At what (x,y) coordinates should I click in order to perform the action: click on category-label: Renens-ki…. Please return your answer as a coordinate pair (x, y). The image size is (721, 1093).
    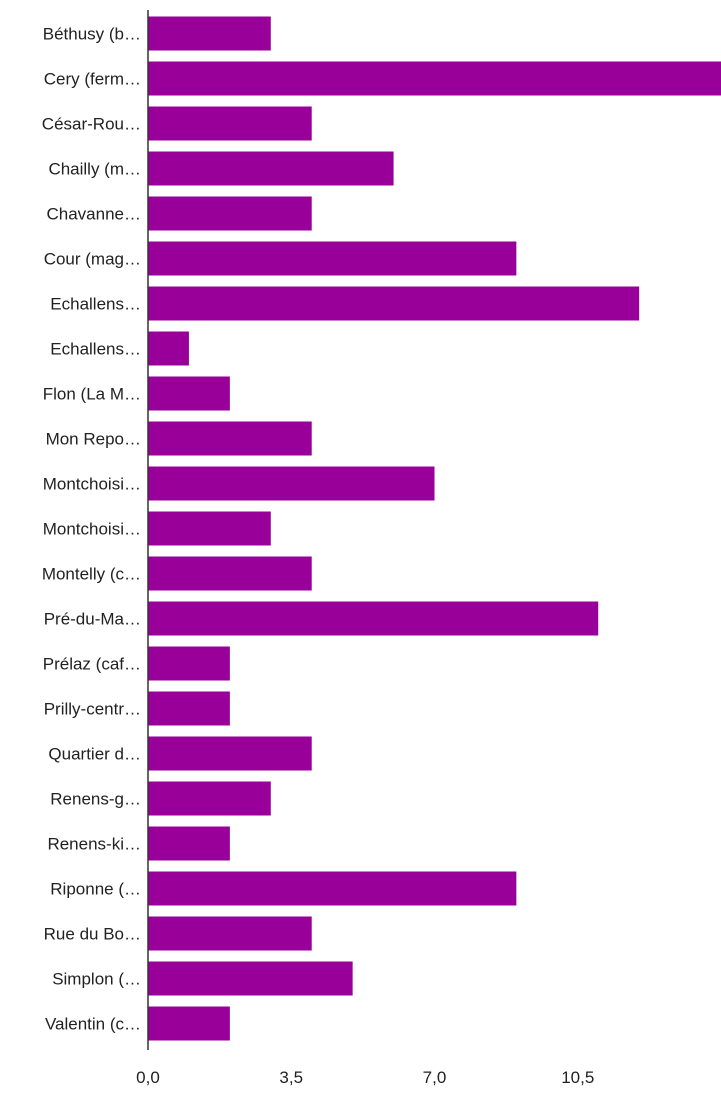
    Looking at the image, I should click on (94, 844).